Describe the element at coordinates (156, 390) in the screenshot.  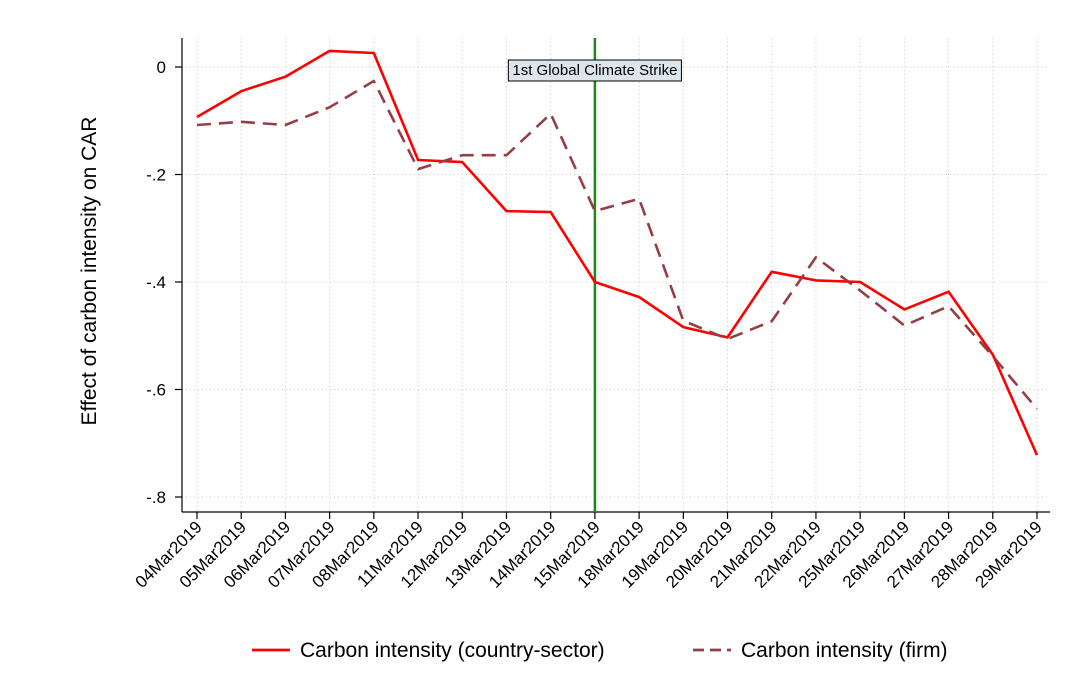
I see `y-tick-label: -.6` at that location.